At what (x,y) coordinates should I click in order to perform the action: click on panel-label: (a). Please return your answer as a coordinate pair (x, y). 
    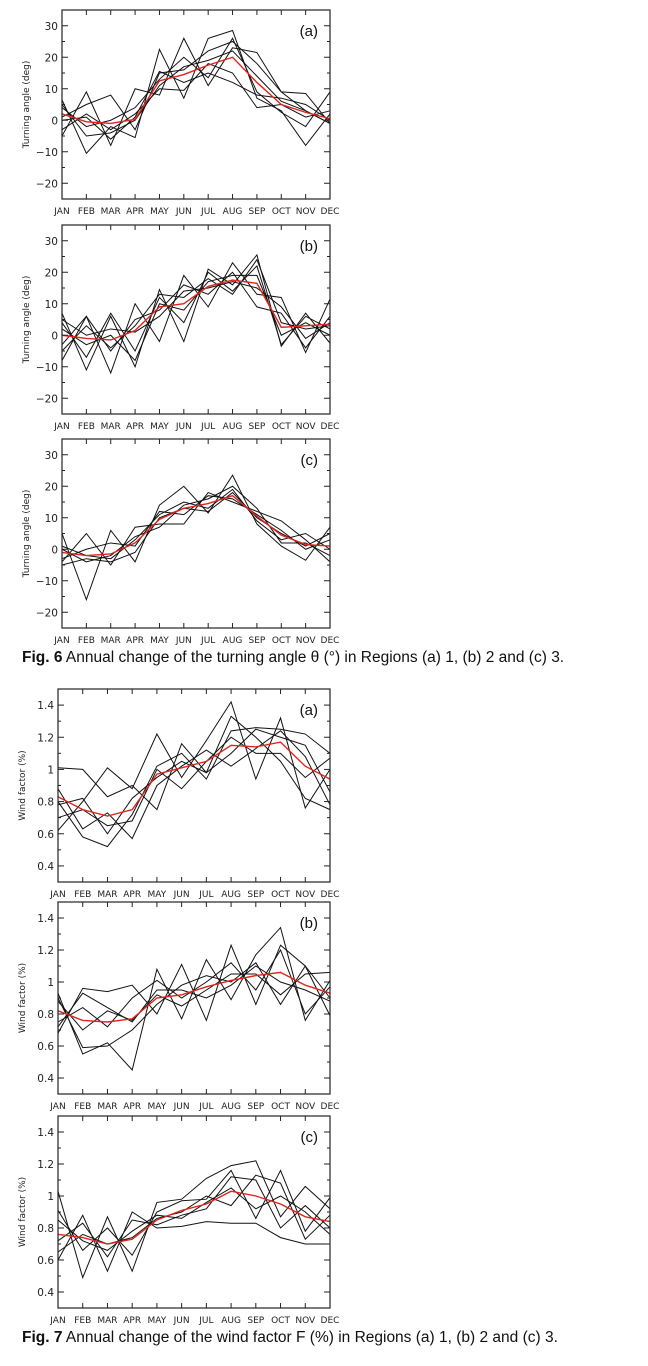
    Looking at the image, I should click on (309, 31).